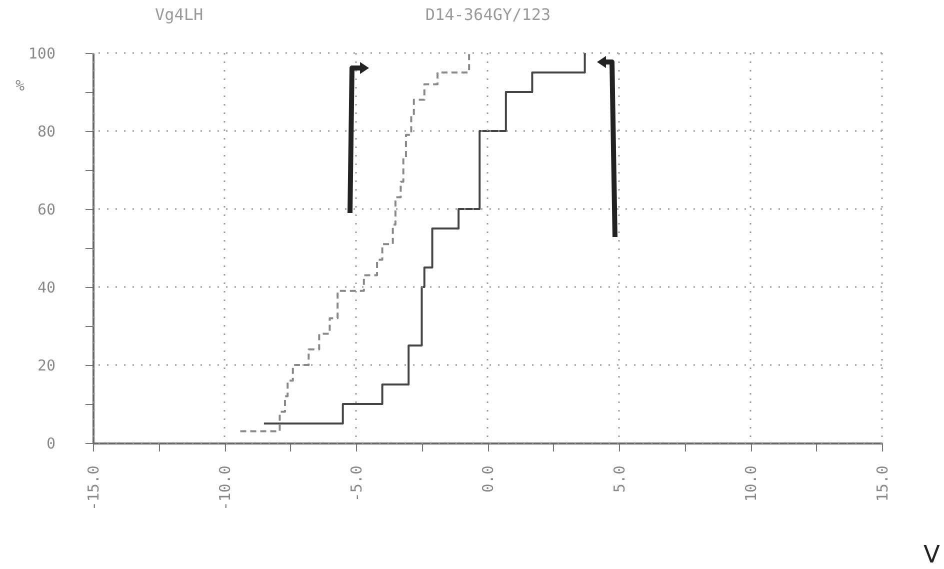 The image size is (944, 569). What do you see at coordinates (488, 479) in the screenshot?
I see `x-tick-label: 0.0` at bounding box center [488, 479].